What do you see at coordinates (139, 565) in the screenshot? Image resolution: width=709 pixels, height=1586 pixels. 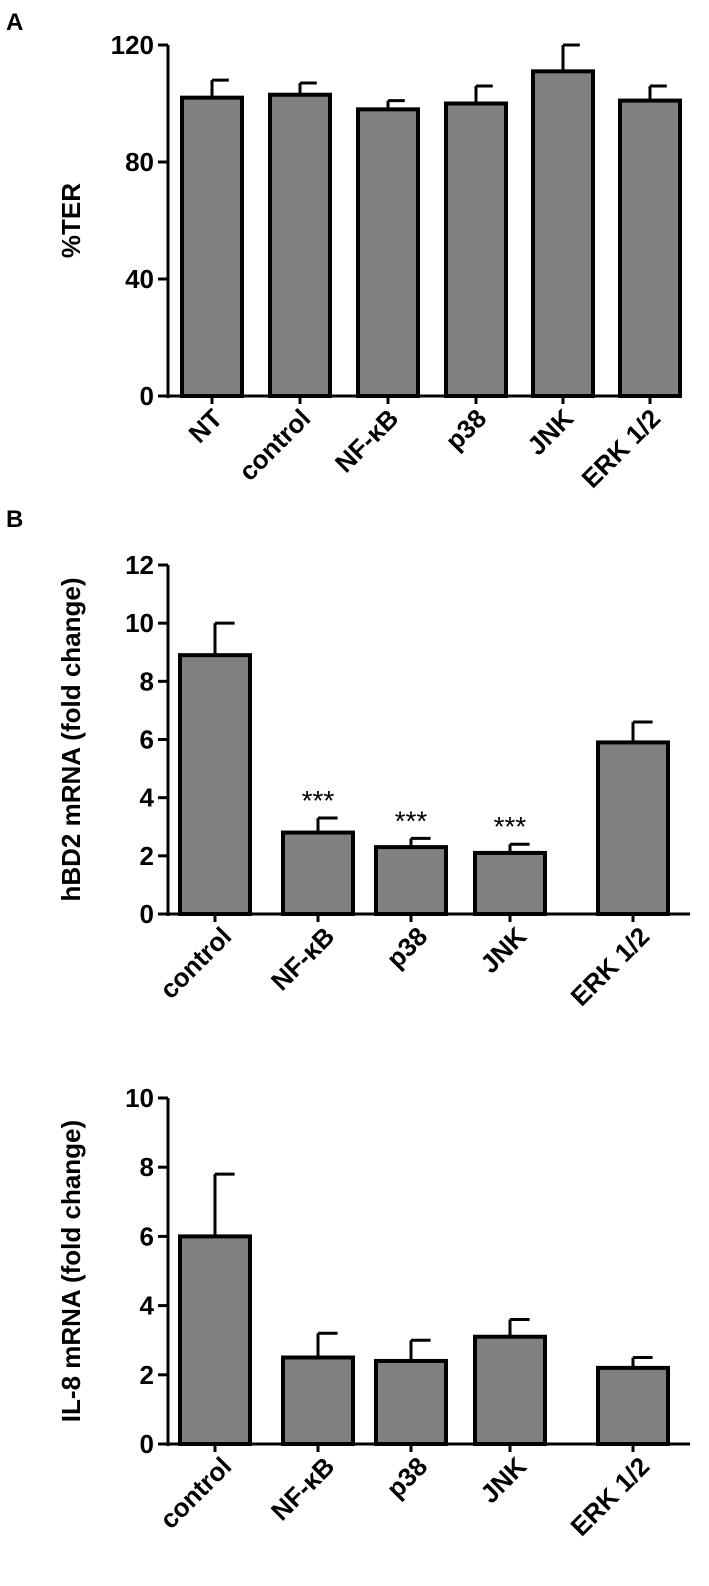 I see `y-tick-label: 12` at bounding box center [139, 565].